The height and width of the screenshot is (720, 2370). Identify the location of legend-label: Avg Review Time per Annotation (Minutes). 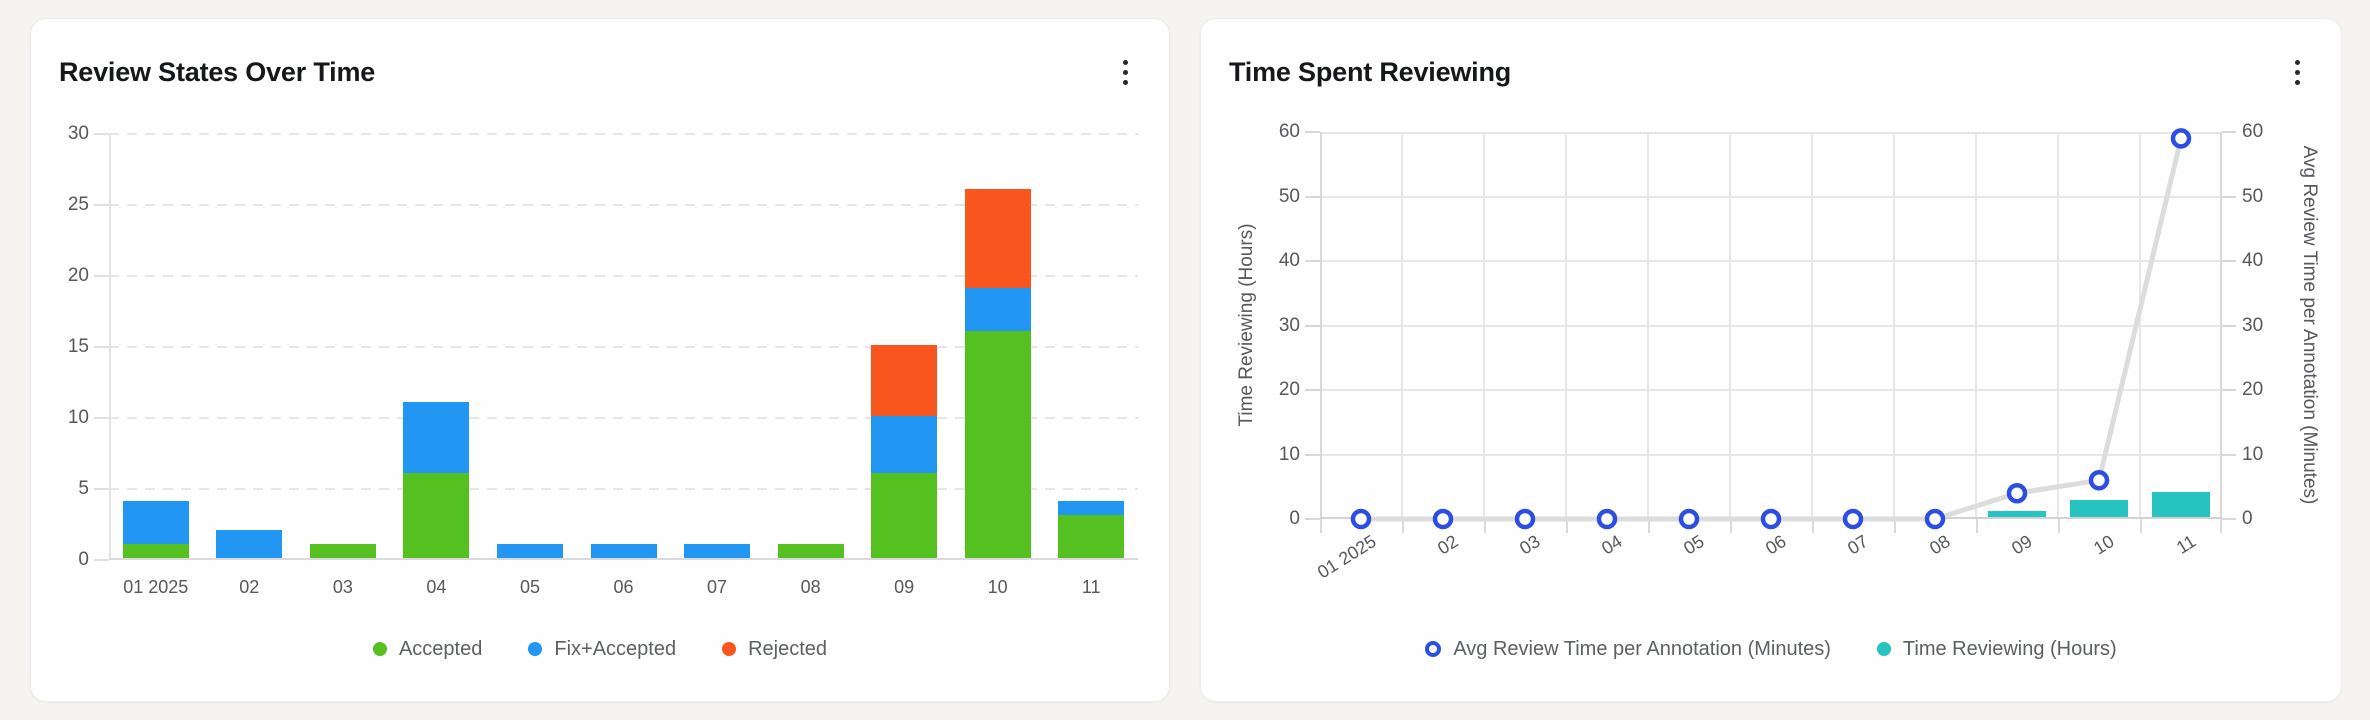
(1642, 648).